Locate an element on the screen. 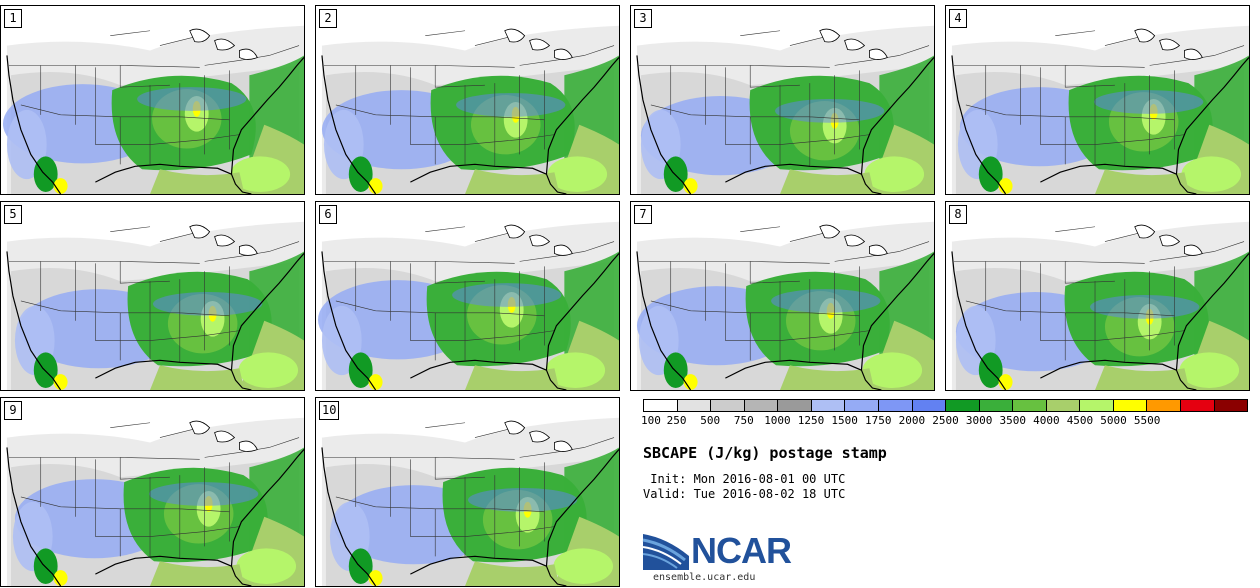  panel-number: 8 is located at coordinates (958, 214).